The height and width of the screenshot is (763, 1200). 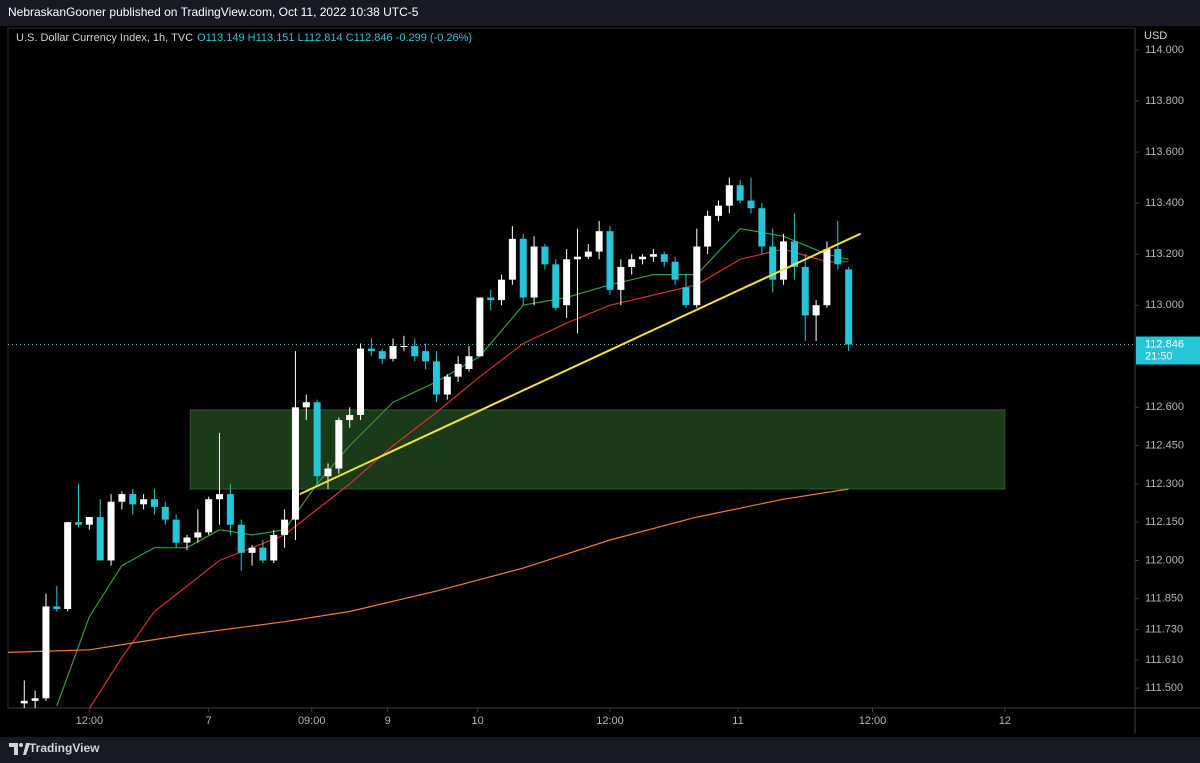 I want to click on brand: TradingView, so click(x=64, y=748).